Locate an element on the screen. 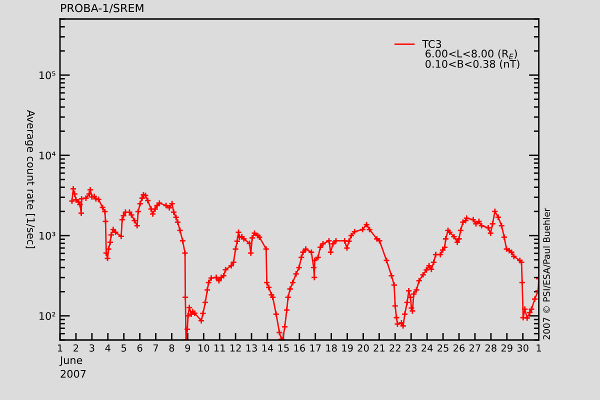 This screenshot has height=400, width=600. x-tick-label: 17 is located at coordinates (315, 348).